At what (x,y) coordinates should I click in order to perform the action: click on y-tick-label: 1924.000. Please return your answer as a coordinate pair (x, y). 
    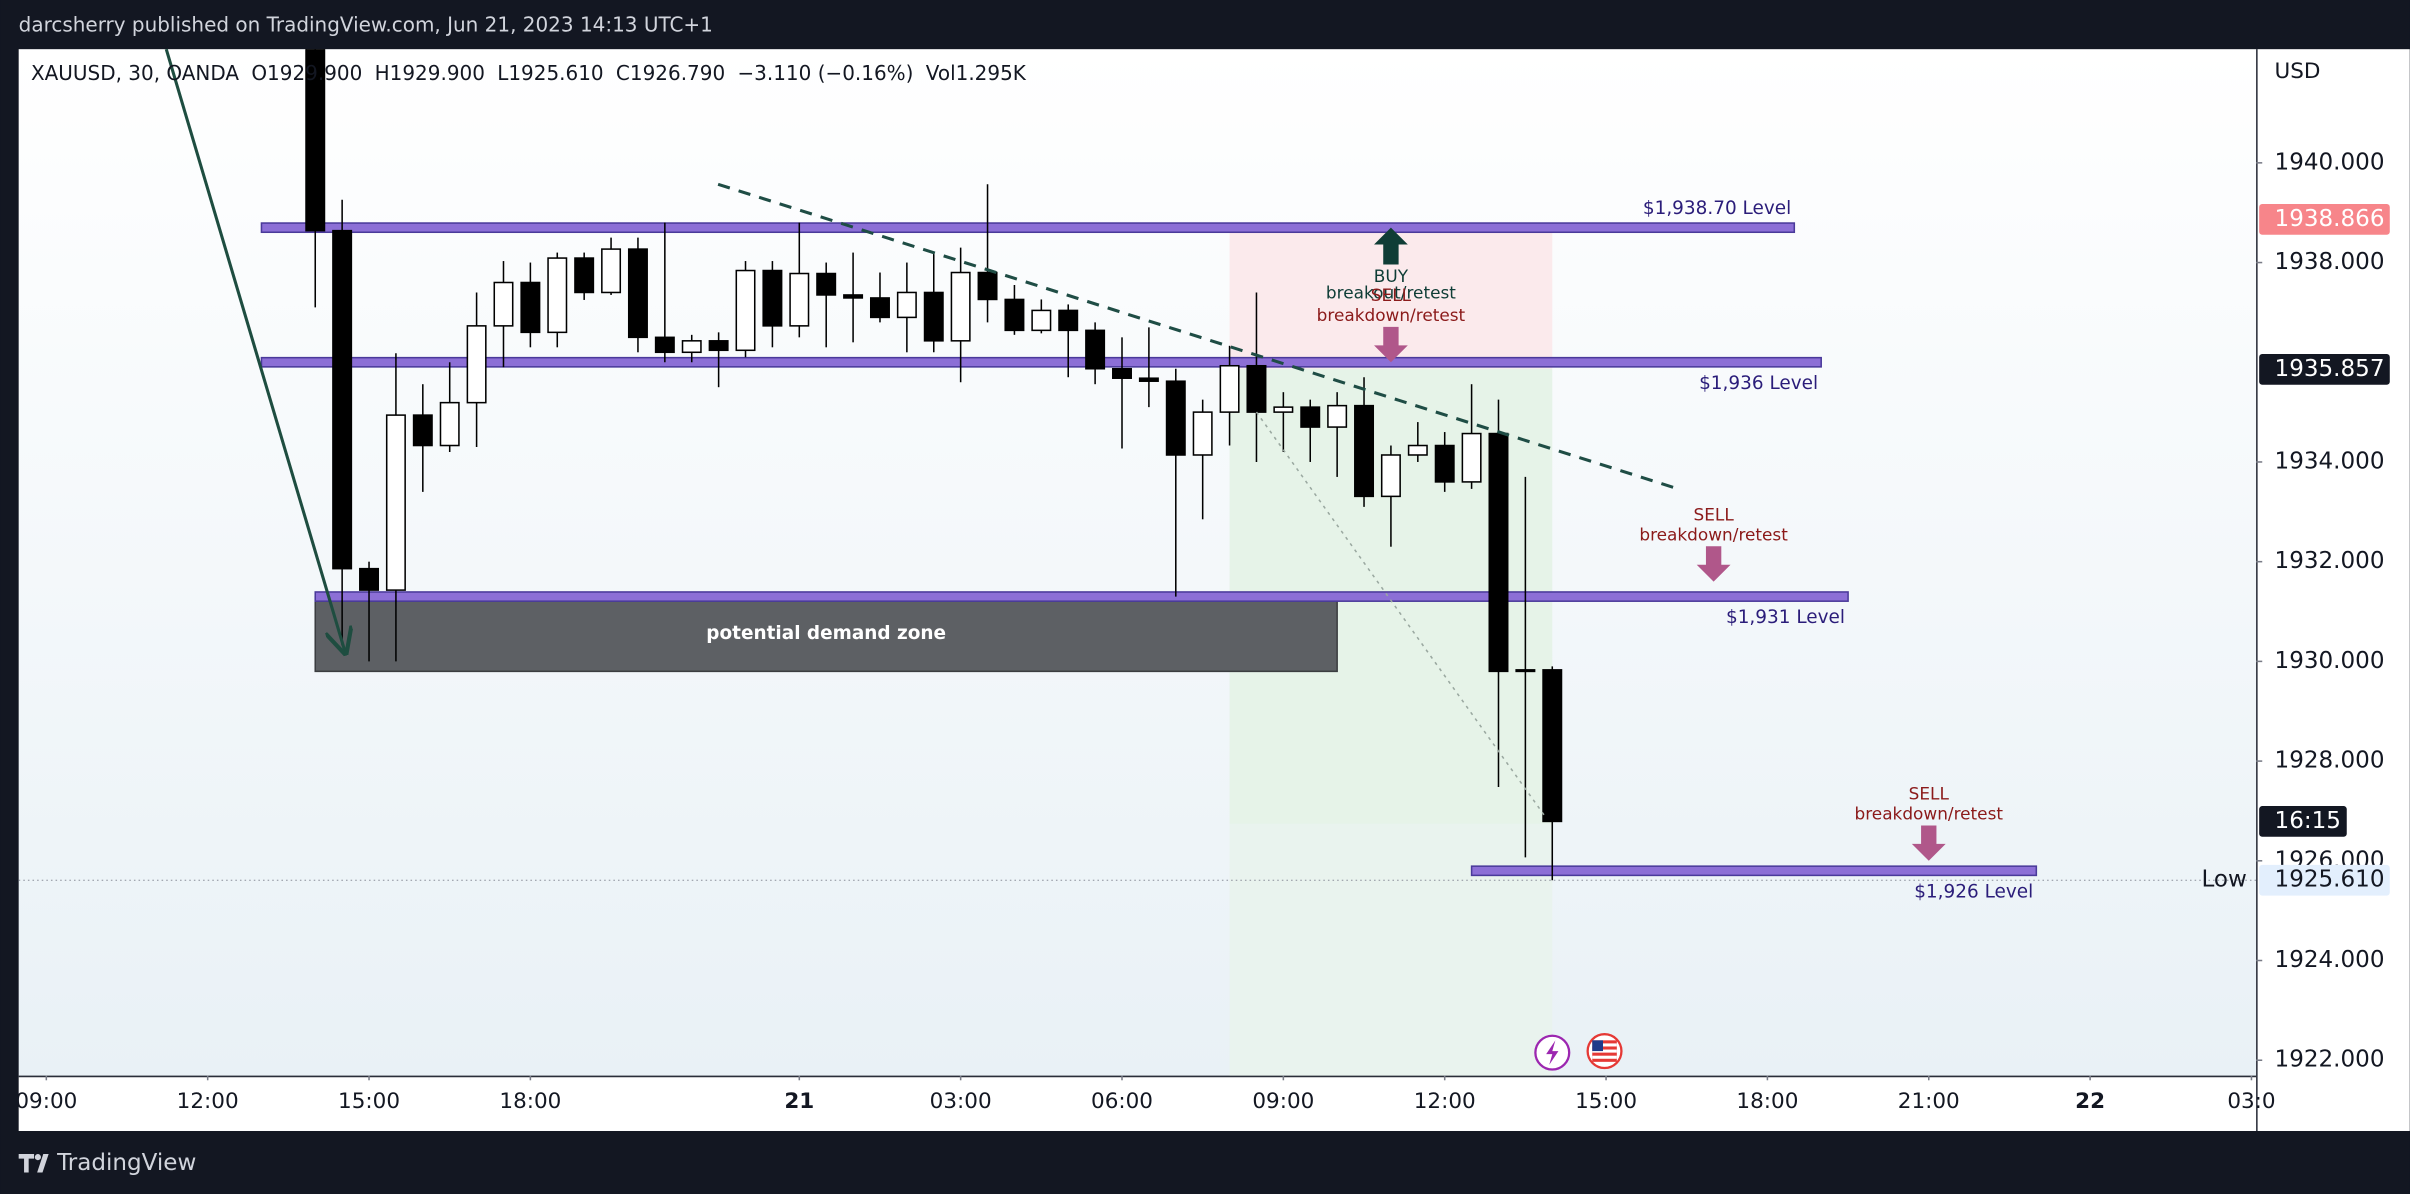
    Looking at the image, I should click on (2330, 960).